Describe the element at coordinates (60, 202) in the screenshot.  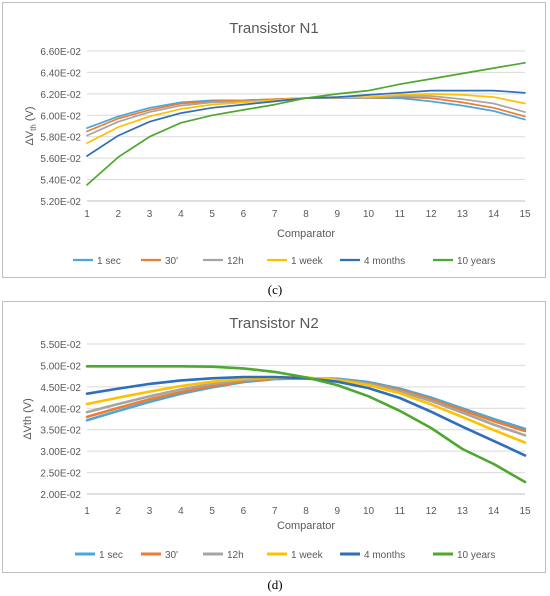
I see `y-tick-label: 5.20E-02` at that location.